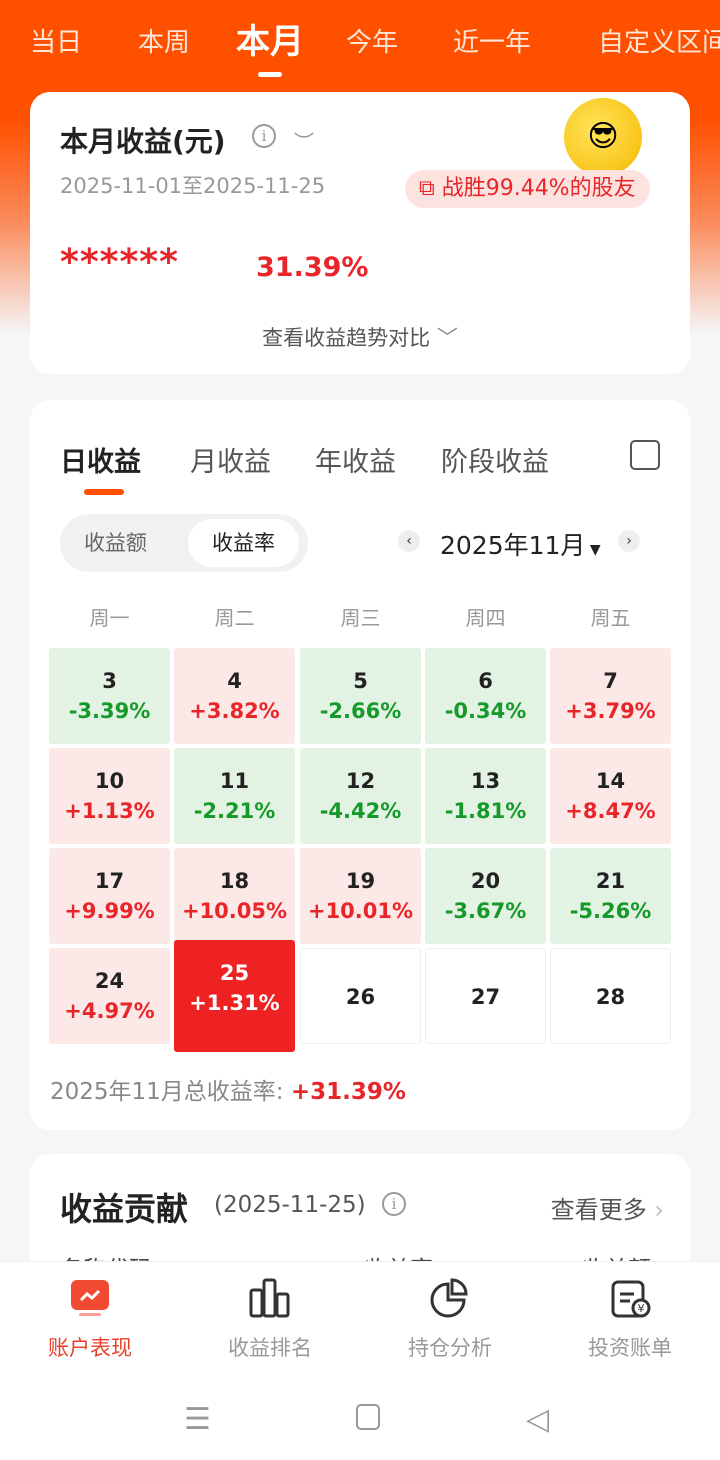 This screenshot has width=720, height=1460. What do you see at coordinates (304, 142) in the screenshot?
I see `eye-closed-icon: ︶` at bounding box center [304, 142].